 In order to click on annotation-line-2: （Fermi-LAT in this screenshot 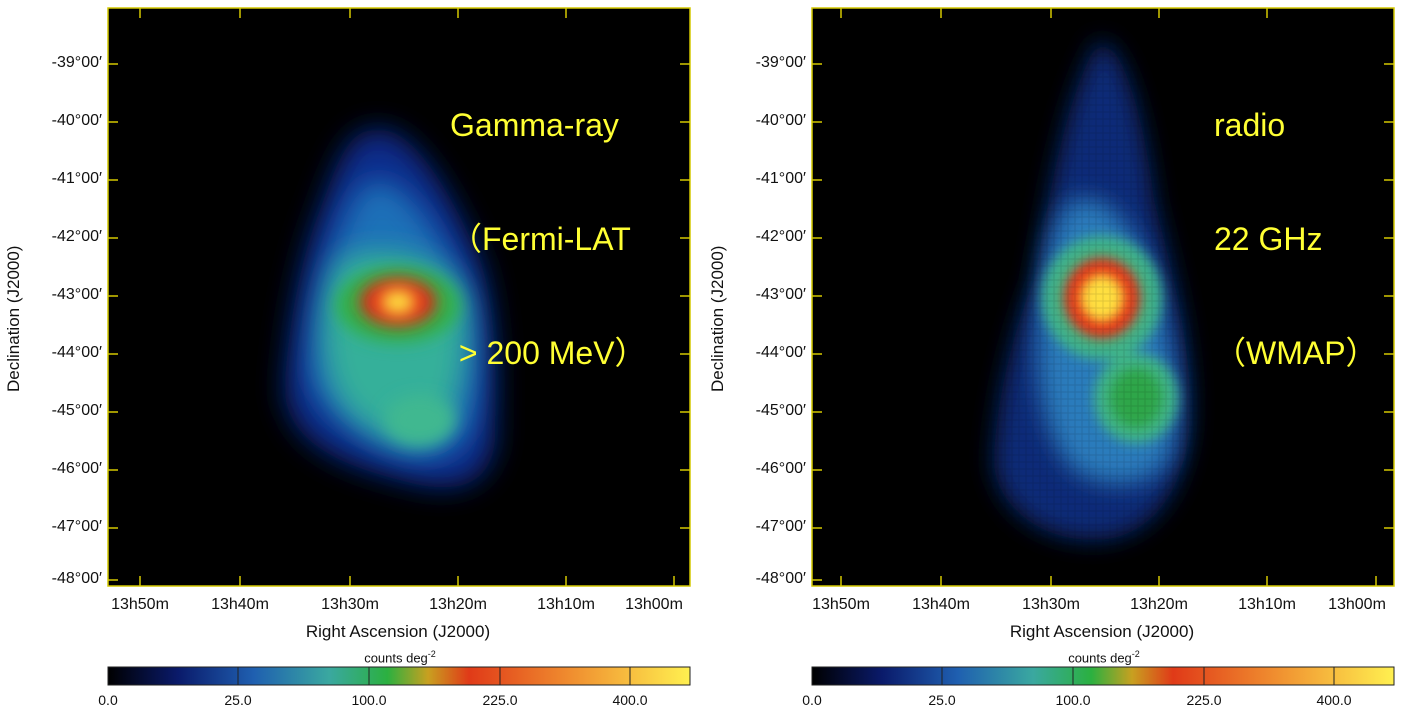, I will do `click(540, 239)`.